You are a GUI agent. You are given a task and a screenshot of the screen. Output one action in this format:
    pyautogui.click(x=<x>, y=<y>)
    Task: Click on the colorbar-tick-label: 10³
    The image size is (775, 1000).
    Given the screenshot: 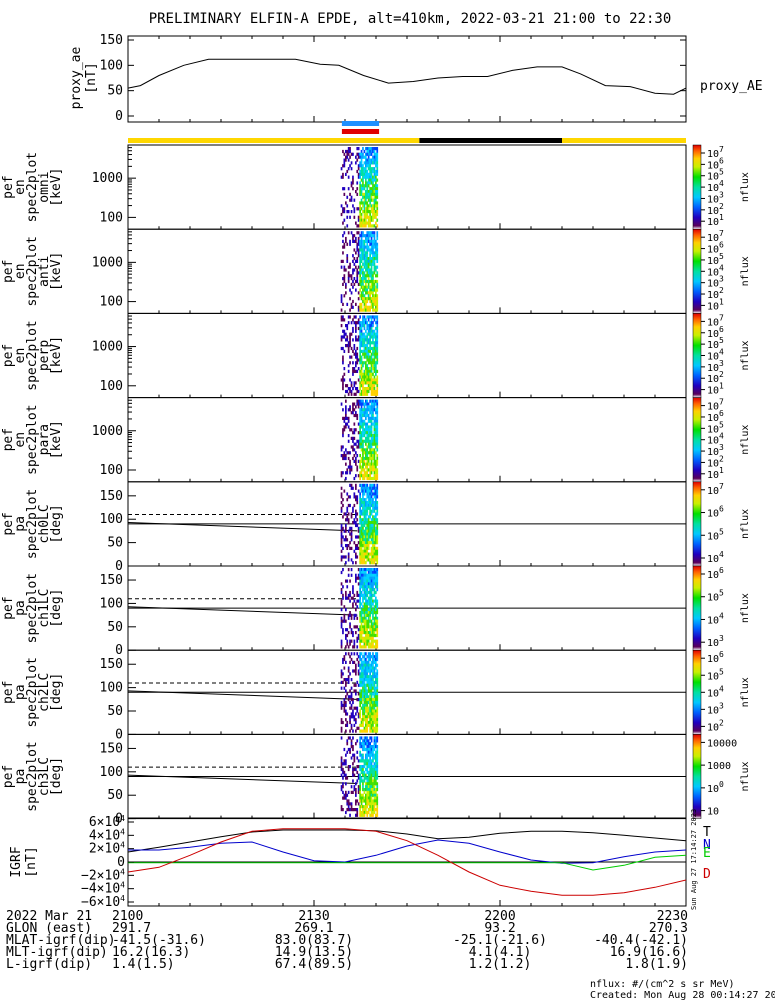 What is the action you would take?
    pyautogui.click(x=715, y=450)
    